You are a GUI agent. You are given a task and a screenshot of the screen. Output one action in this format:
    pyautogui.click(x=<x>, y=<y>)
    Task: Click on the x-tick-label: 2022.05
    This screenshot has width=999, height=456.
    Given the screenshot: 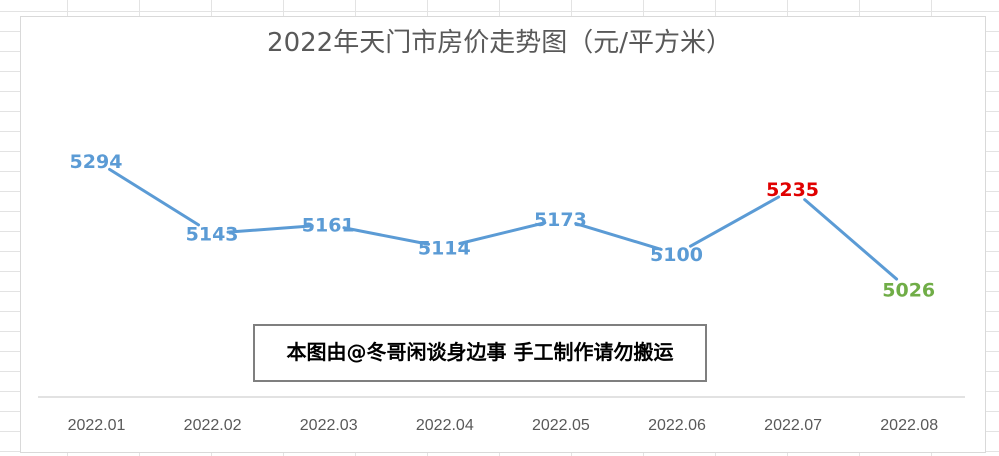 What is the action you would take?
    pyautogui.click(x=561, y=425)
    